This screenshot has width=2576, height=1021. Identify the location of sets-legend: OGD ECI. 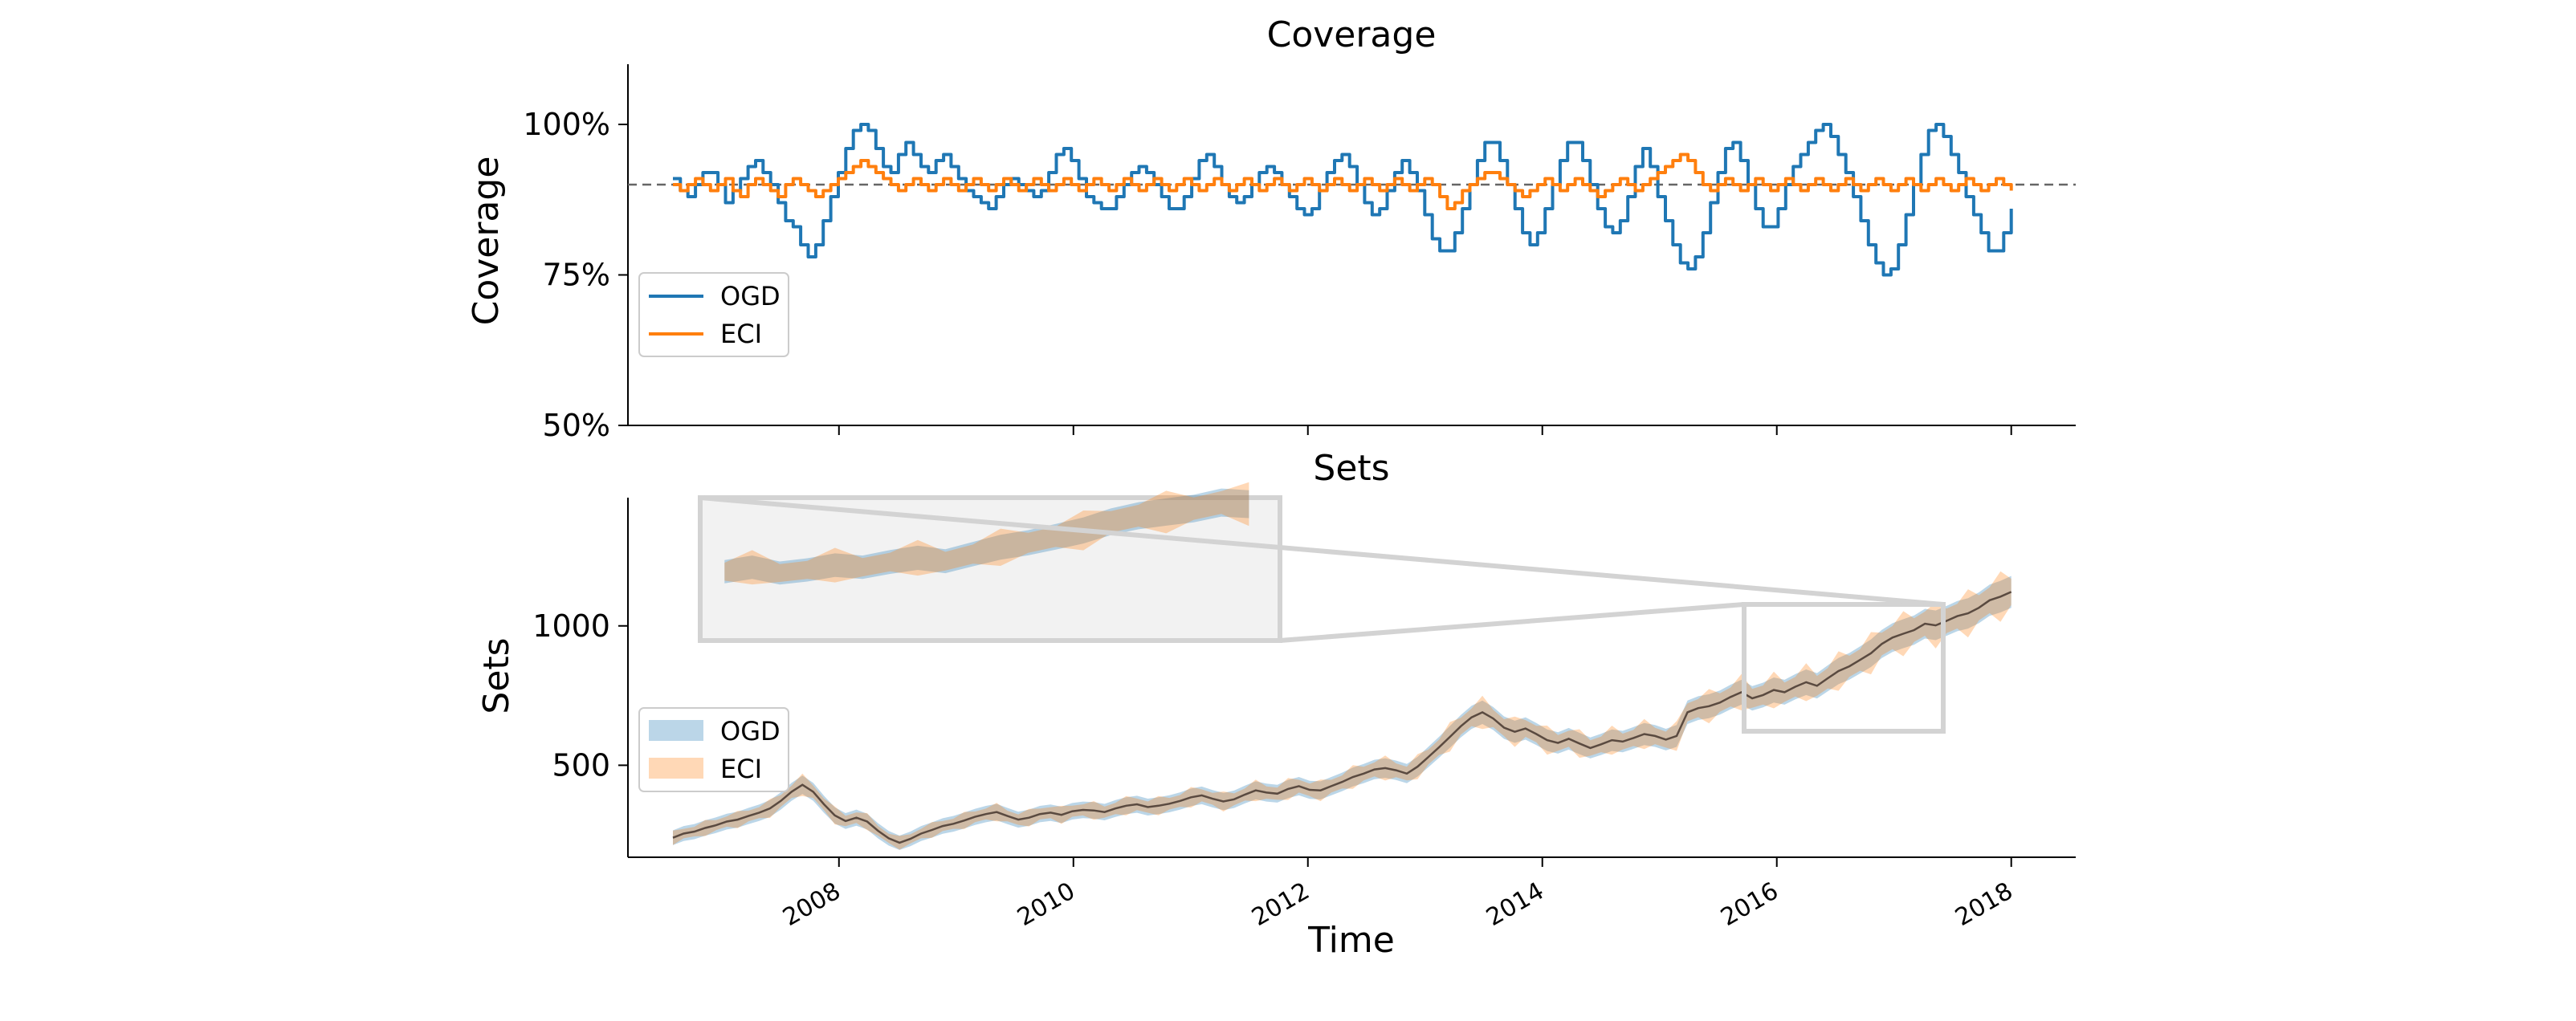
(713, 749).